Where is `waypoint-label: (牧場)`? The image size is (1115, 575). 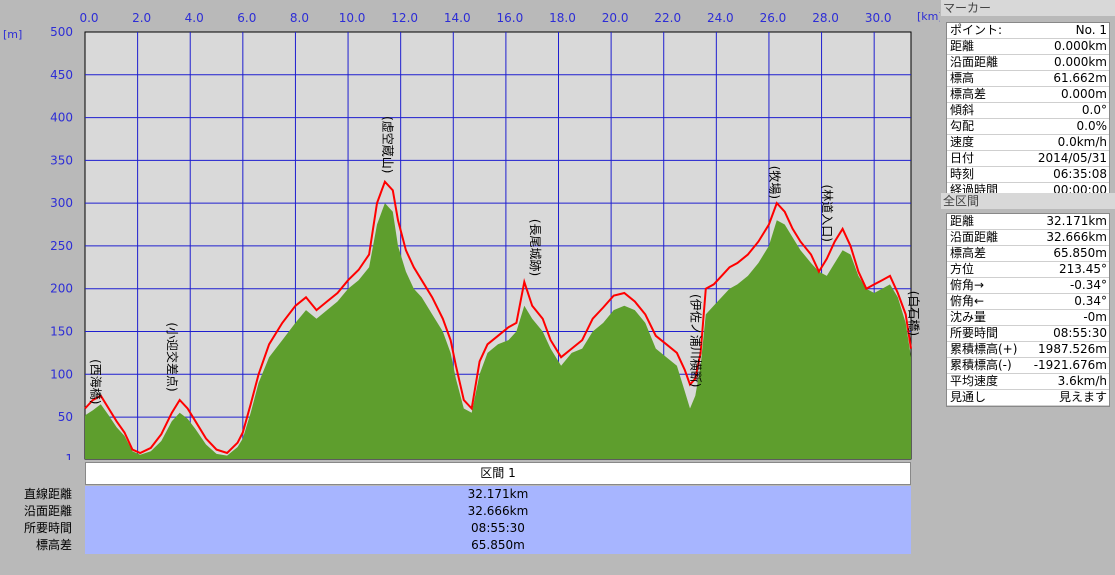
waypoint-label: (牧場) is located at coordinates (774, 182).